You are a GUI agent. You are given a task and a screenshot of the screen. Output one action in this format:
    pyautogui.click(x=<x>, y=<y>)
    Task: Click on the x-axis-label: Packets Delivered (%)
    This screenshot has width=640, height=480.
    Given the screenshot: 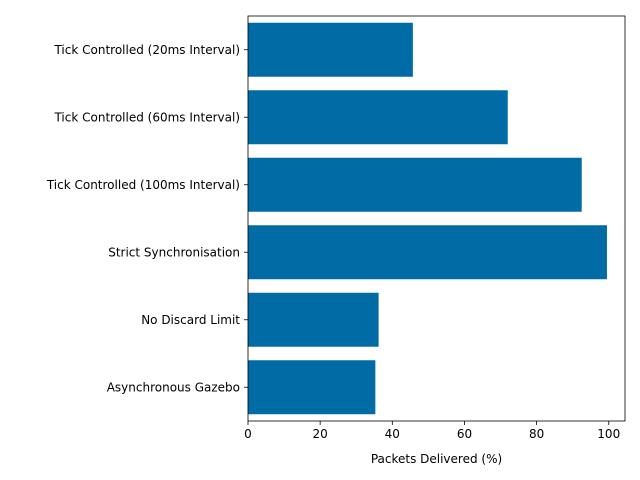 What is the action you would take?
    pyautogui.click(x=436, y=459)
    